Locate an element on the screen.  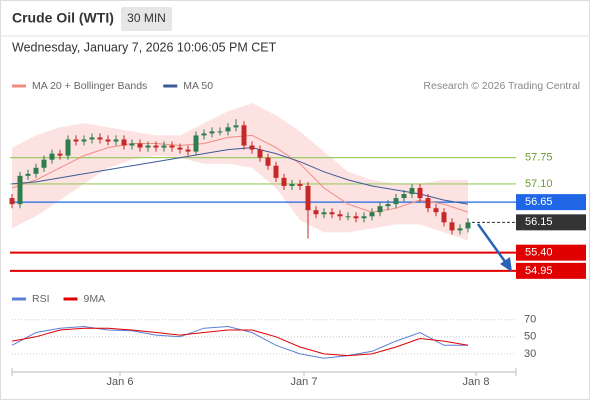
legend-label: RSI is located at coordinates (41, 299).